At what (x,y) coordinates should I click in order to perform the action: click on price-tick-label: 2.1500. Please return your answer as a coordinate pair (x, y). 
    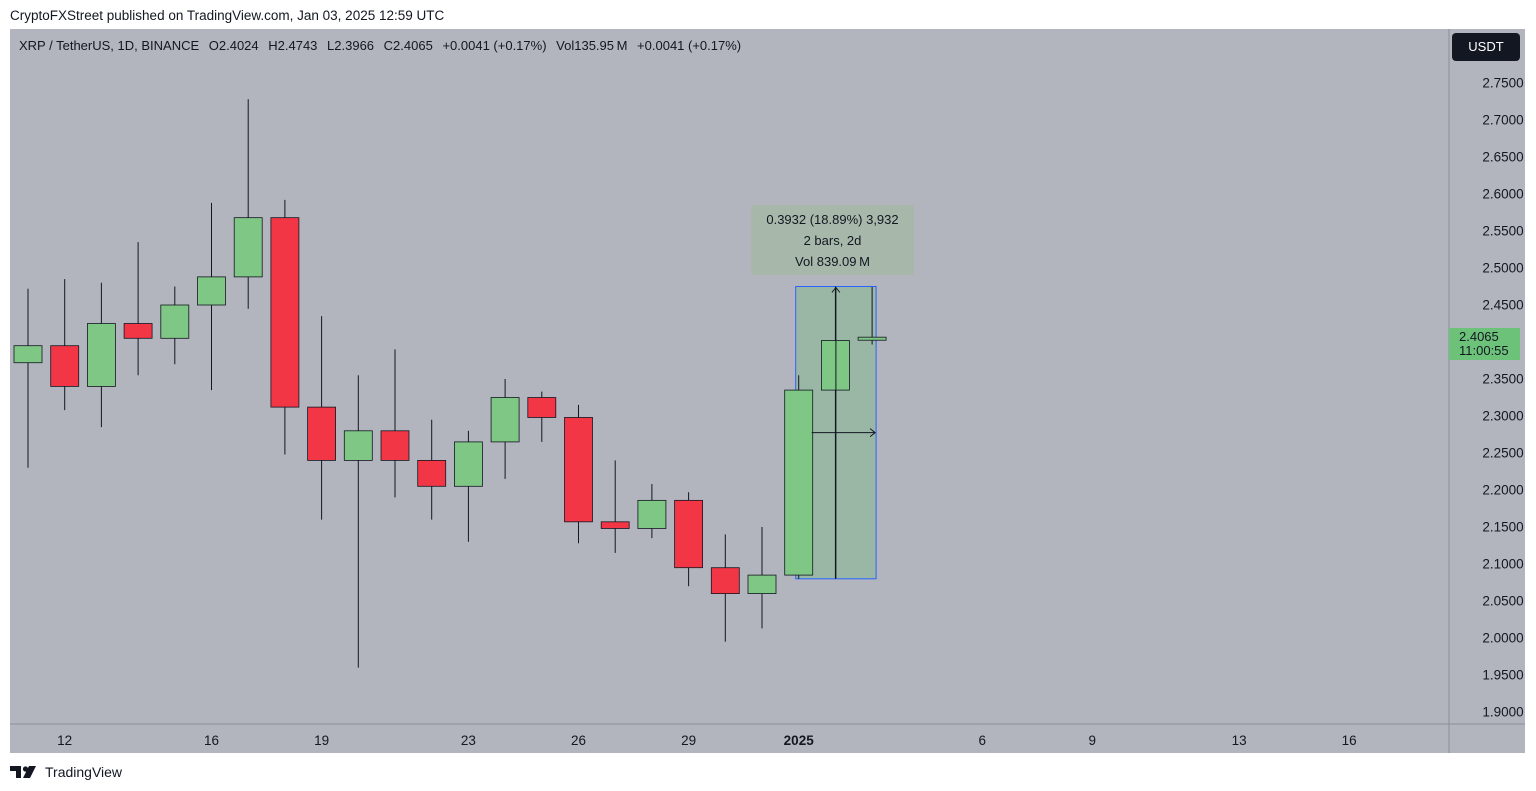
    Looking at the image, I should click on (1502, 527).